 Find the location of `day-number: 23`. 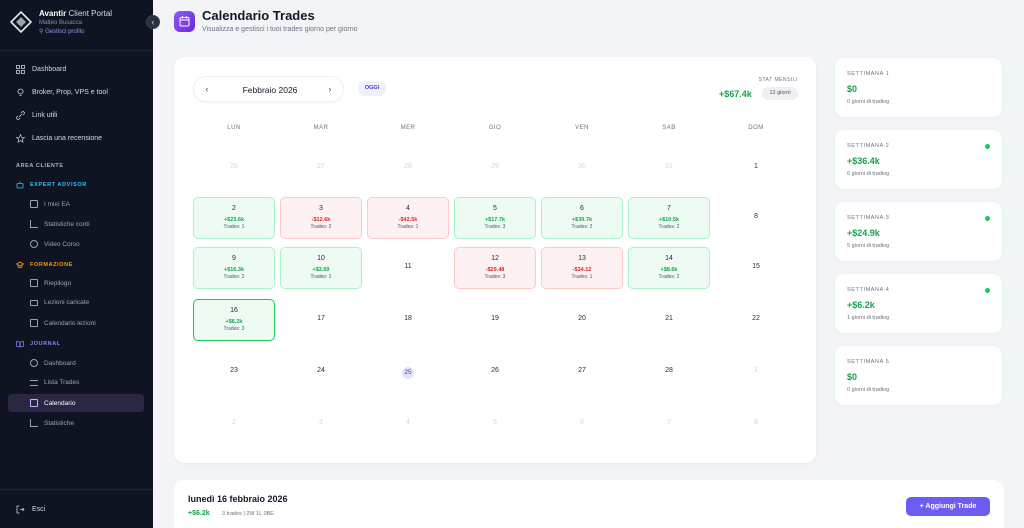

day-number: 23 is located at coordinates (234, 370).